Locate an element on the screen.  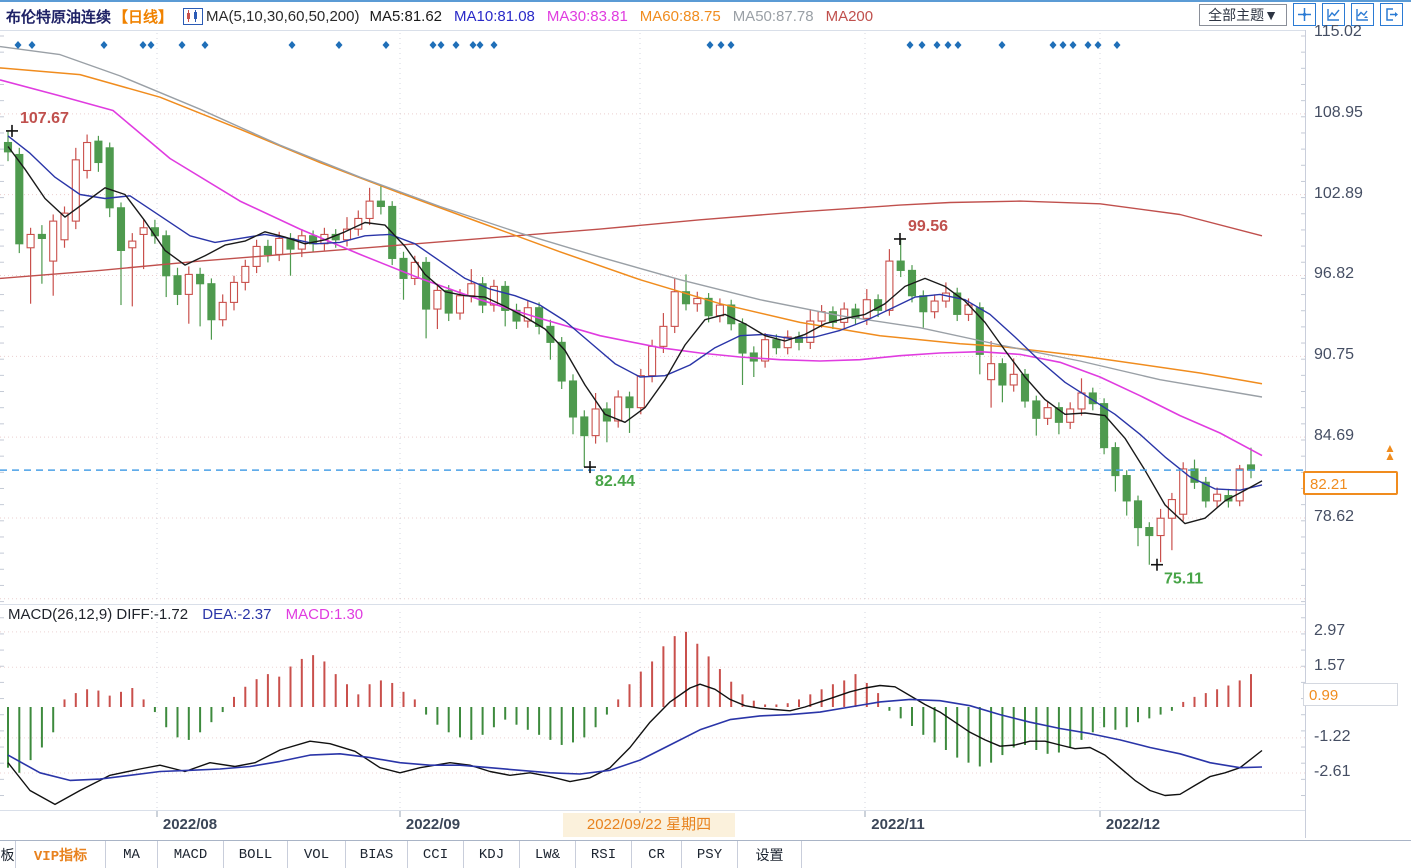
indicator-tab-RSI: RSI is located at coordinates (604, 854).